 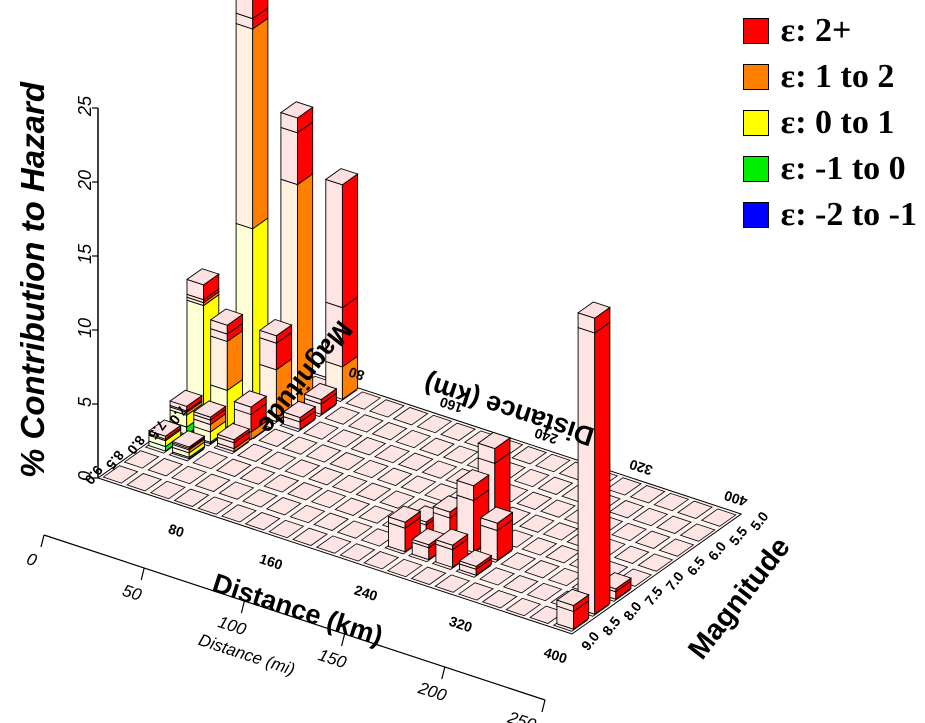 I want to click on magnitude-tick-label: 7.0, so click(x=674, y=580).